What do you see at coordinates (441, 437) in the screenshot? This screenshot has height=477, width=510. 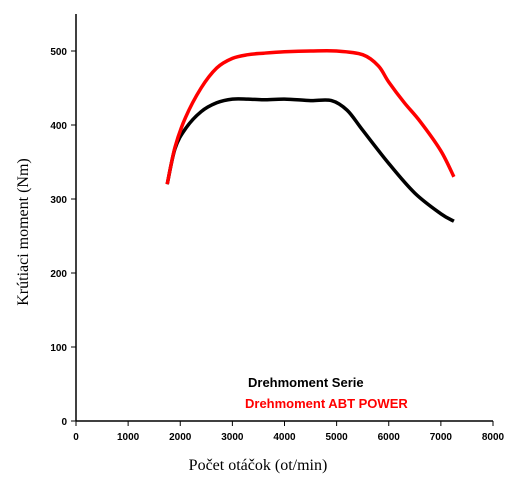 I see `x-tick-label: 7000` at bounding box center [441, 437].